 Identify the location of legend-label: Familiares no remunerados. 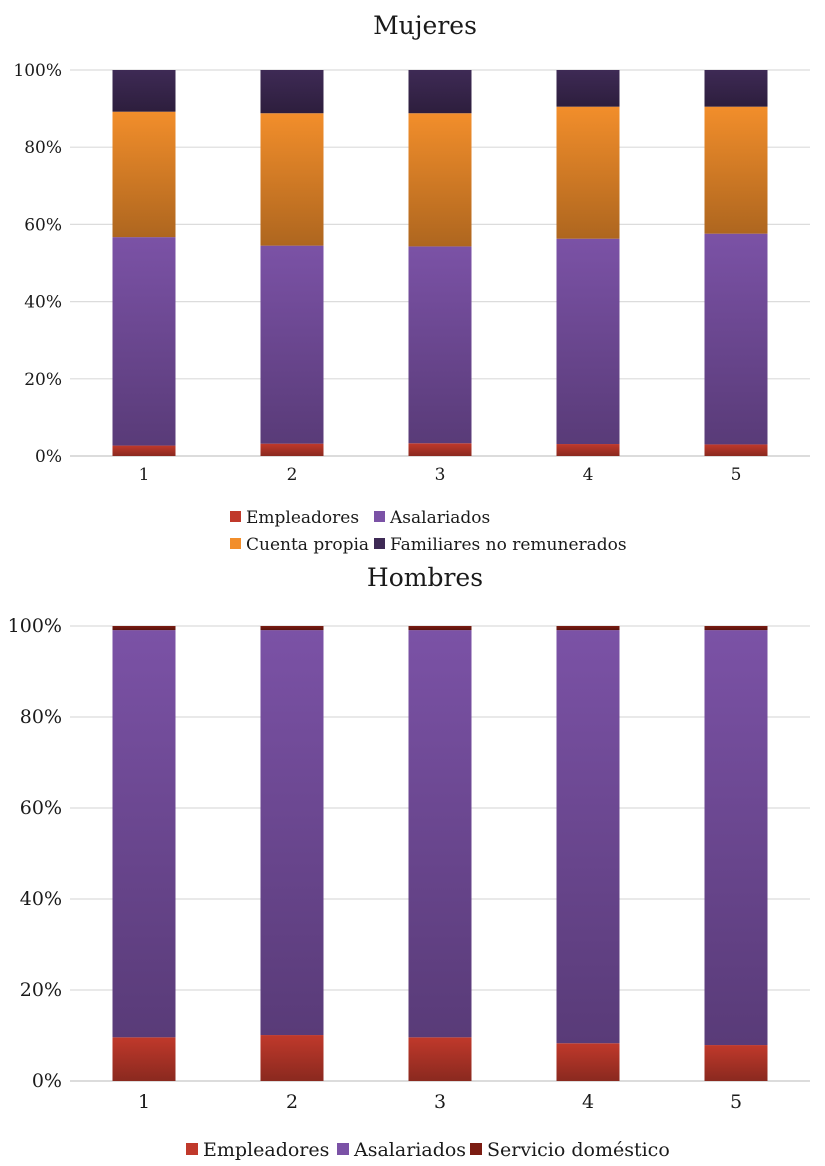
(508, 545).